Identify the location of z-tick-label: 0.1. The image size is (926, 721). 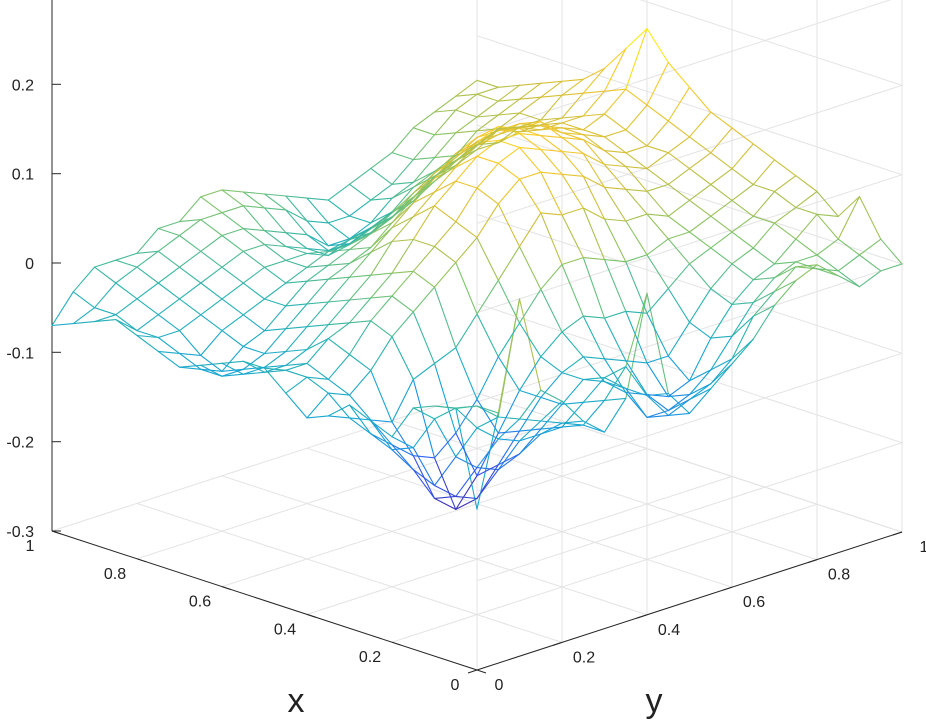
(23, 175).